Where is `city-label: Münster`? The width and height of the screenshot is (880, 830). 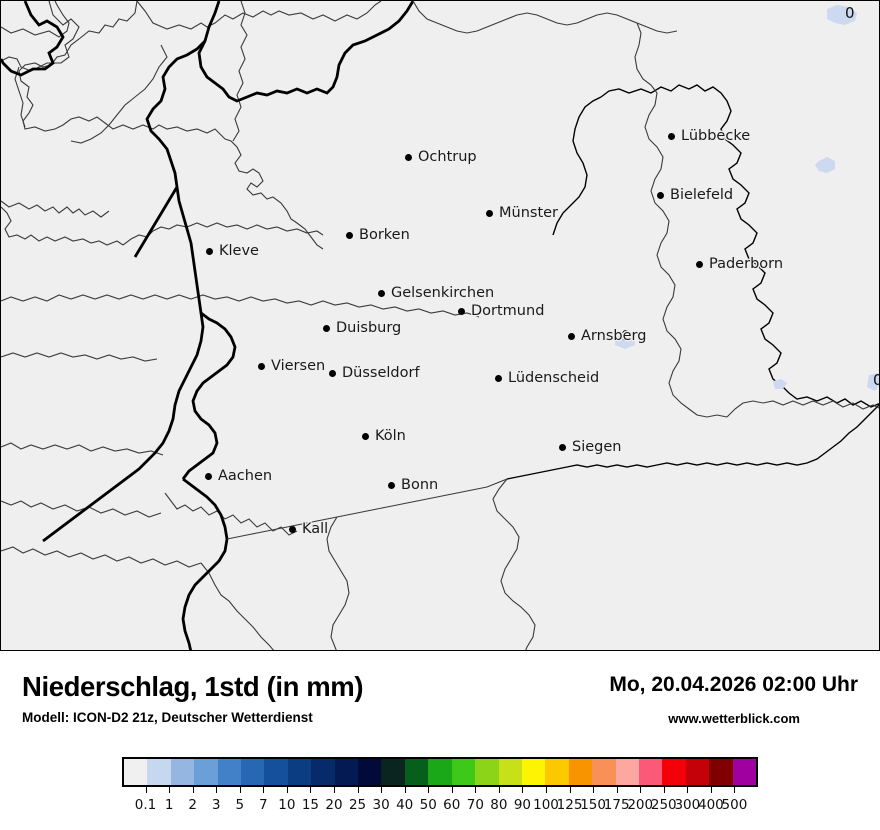
city-label: Münster is located at coordinates (529, 213).